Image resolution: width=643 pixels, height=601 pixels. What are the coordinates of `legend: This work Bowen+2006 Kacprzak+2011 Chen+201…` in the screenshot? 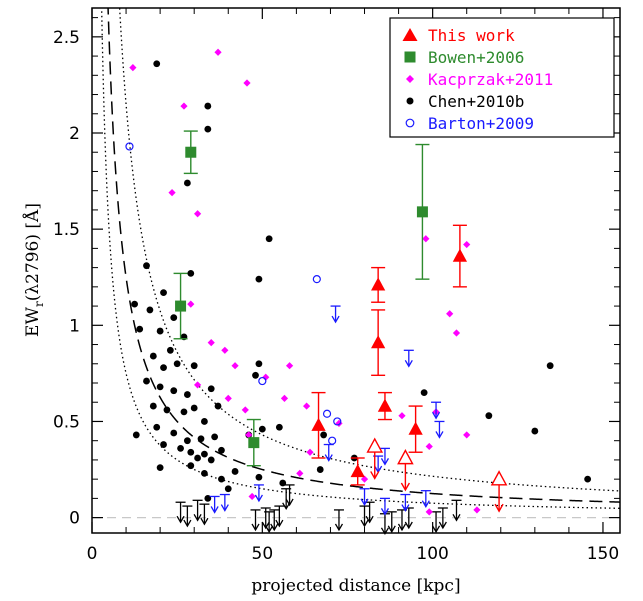 It's located at (502, 77).